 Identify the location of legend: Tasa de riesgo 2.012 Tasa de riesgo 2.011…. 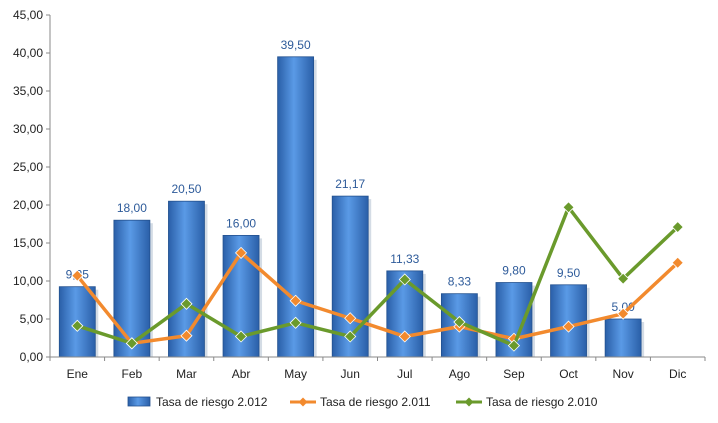
(362, 402).